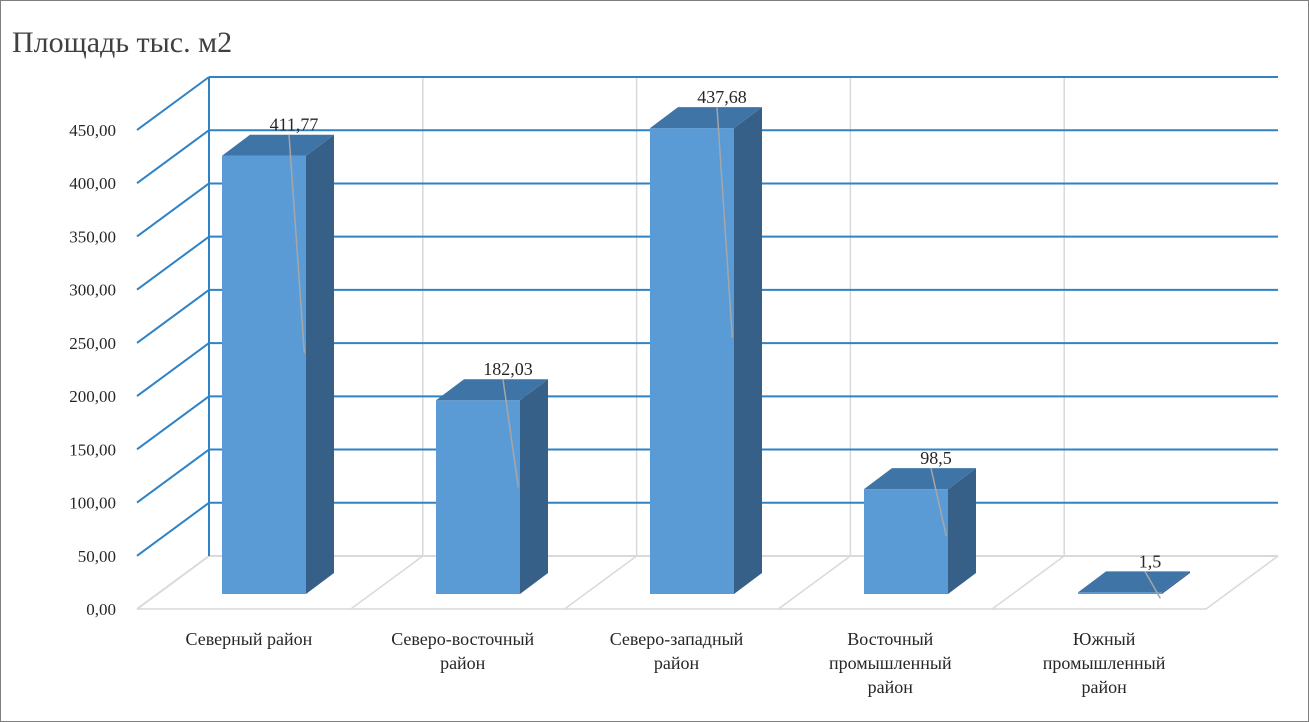  Describe the element at coordinates (92, 503) in the screenshot. I see `y-tick-label: 100,00` at that location.